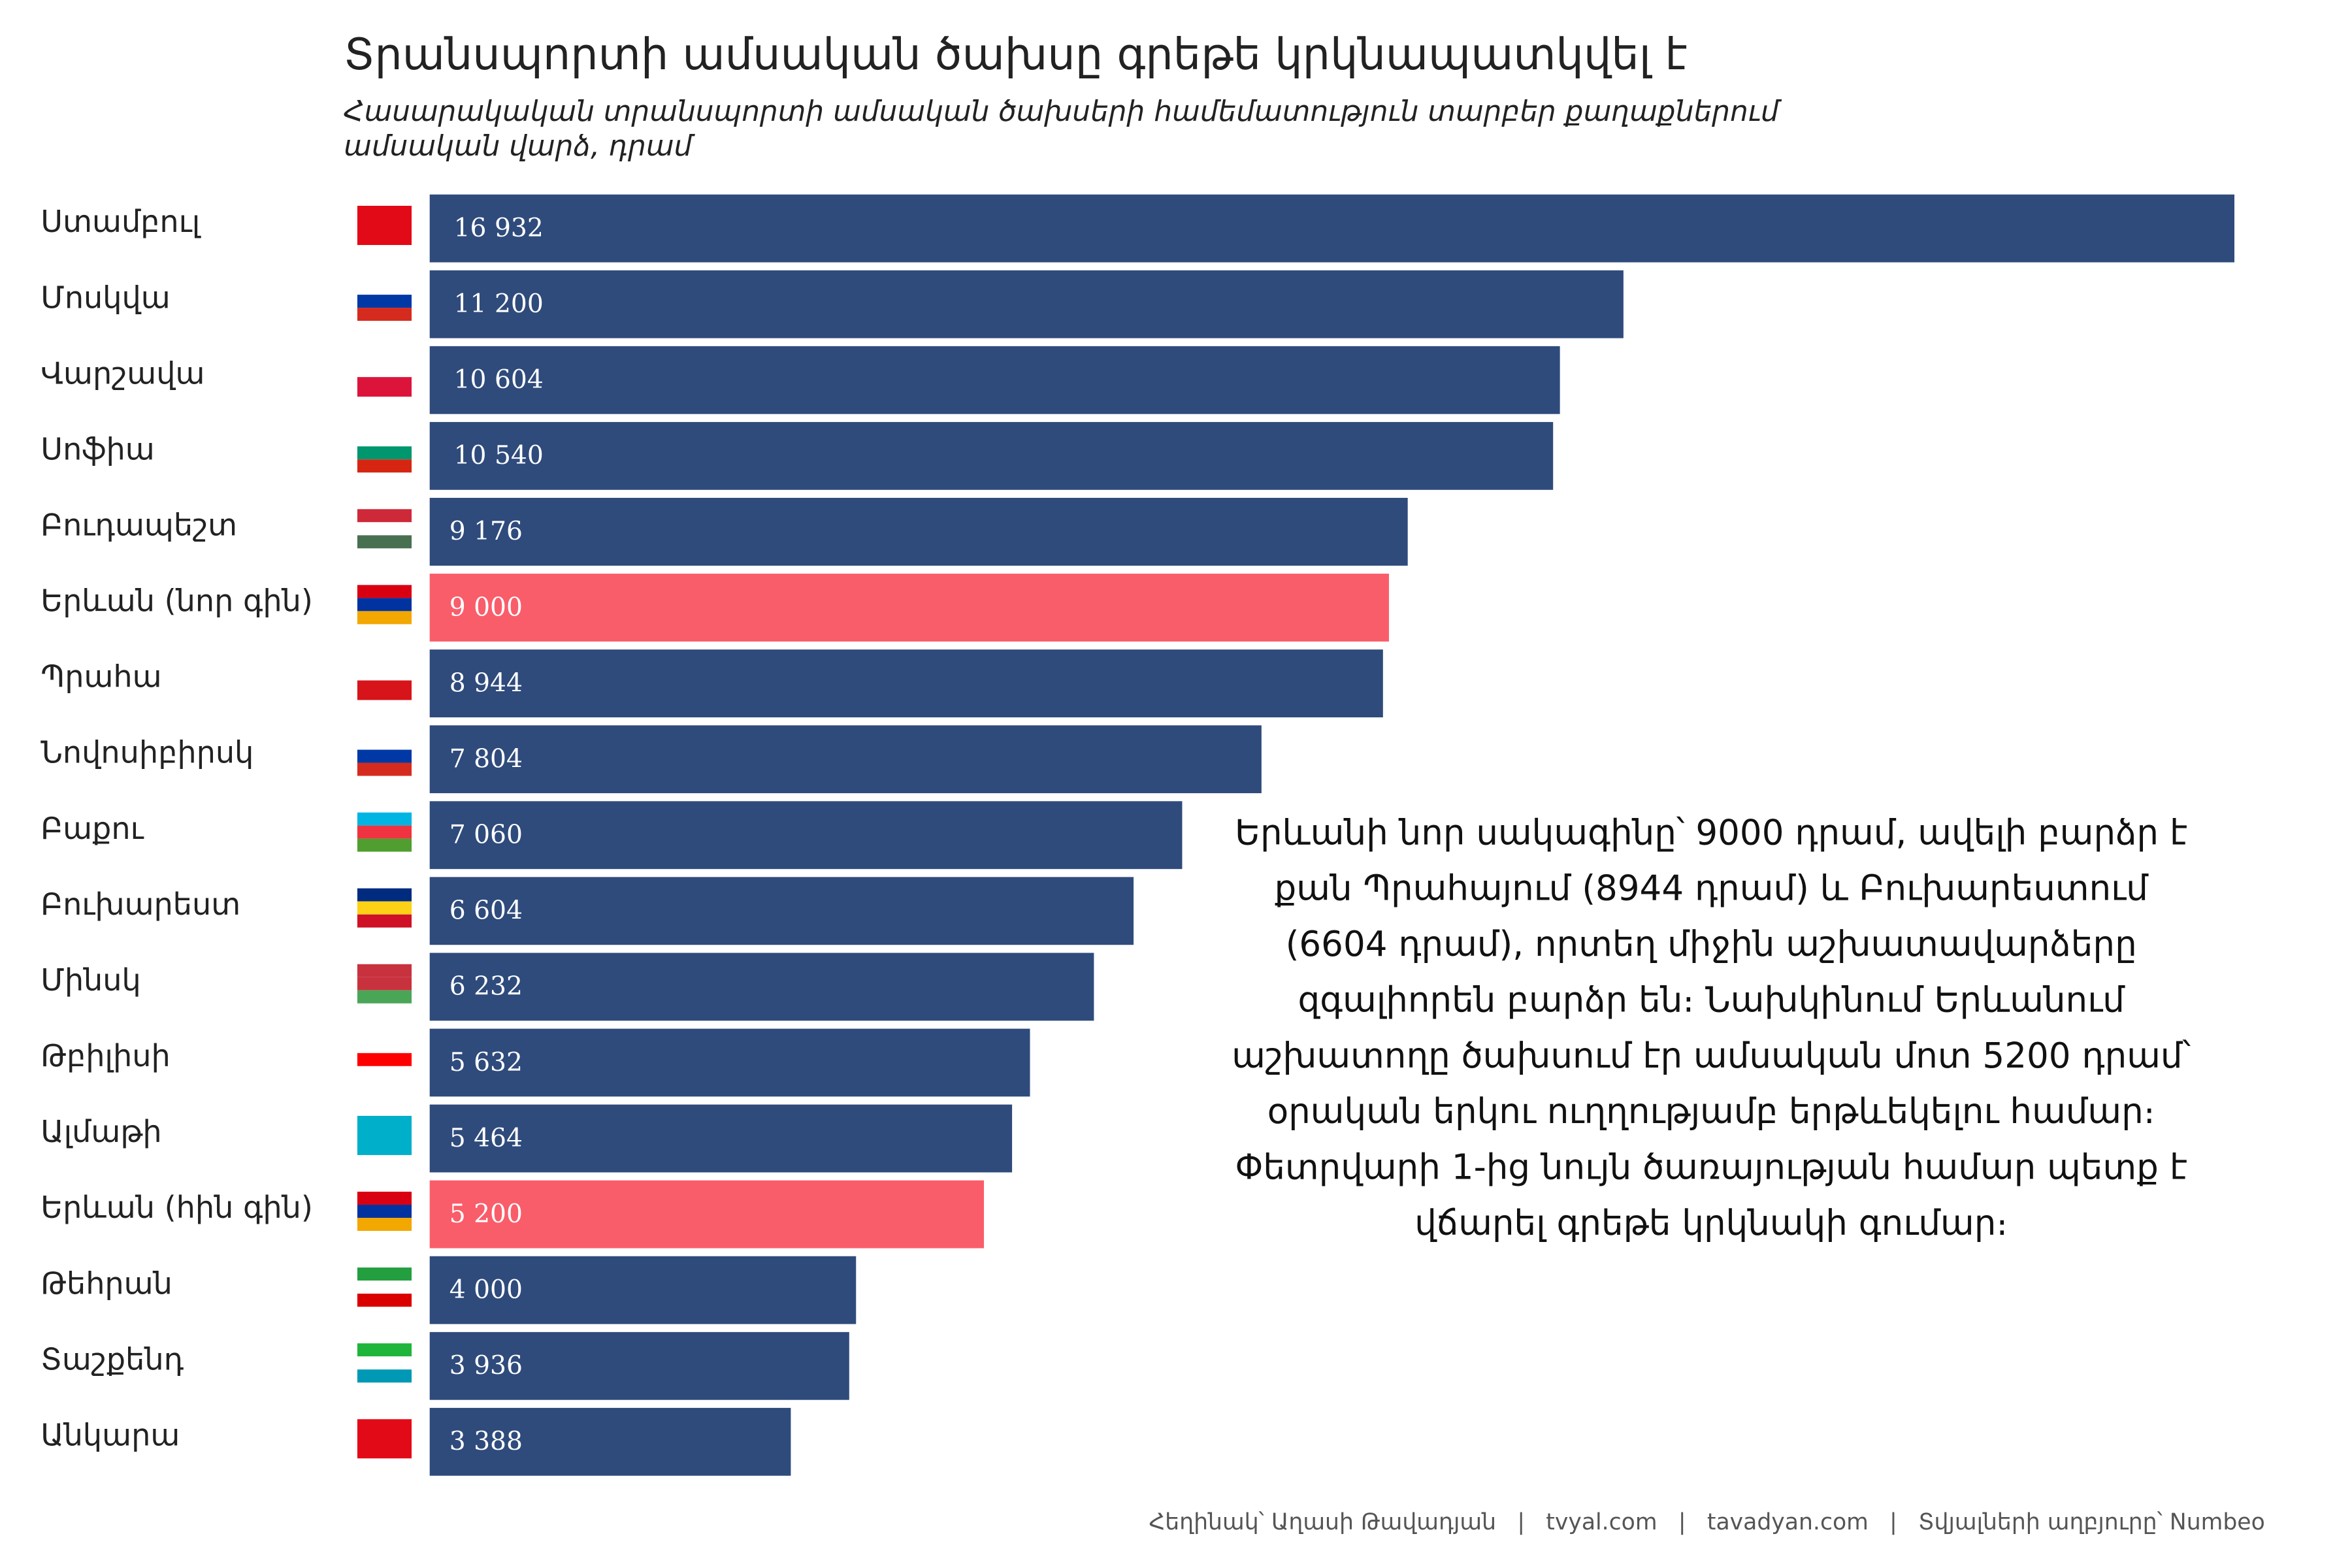  I want to click on category-label: Տաշքենդ, so click(112, 1359).